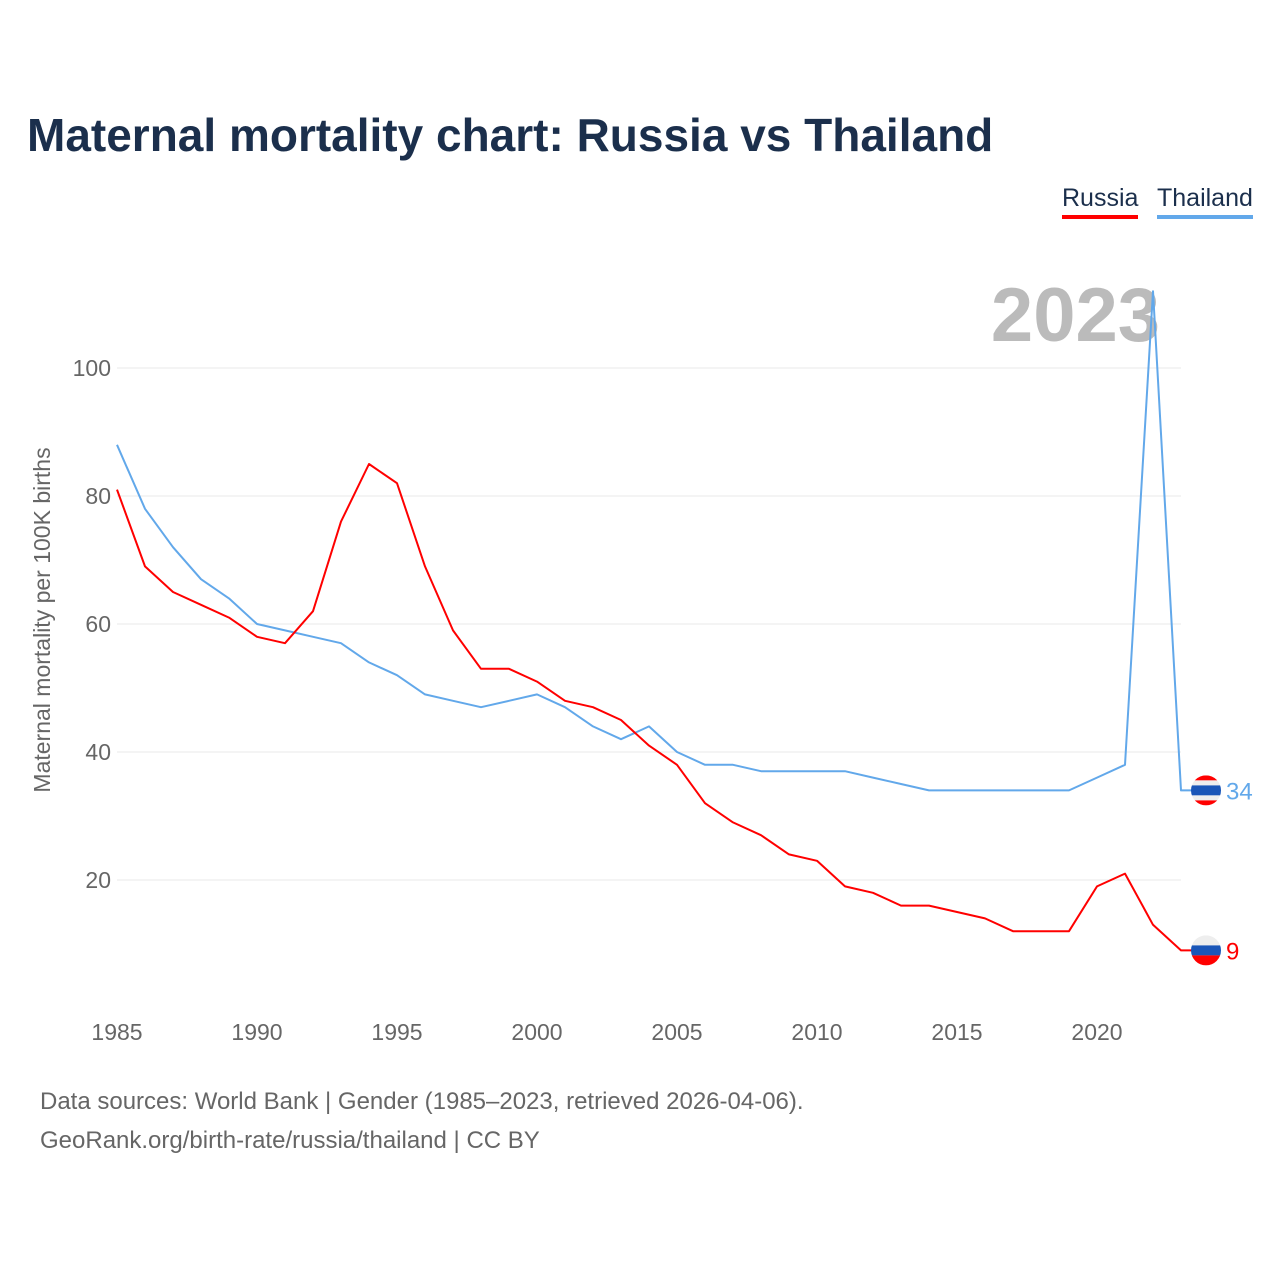 The height and width of the screenshot is (1280, 1280). I want to click on x-tick-label: 2010, so click(816, 1032).